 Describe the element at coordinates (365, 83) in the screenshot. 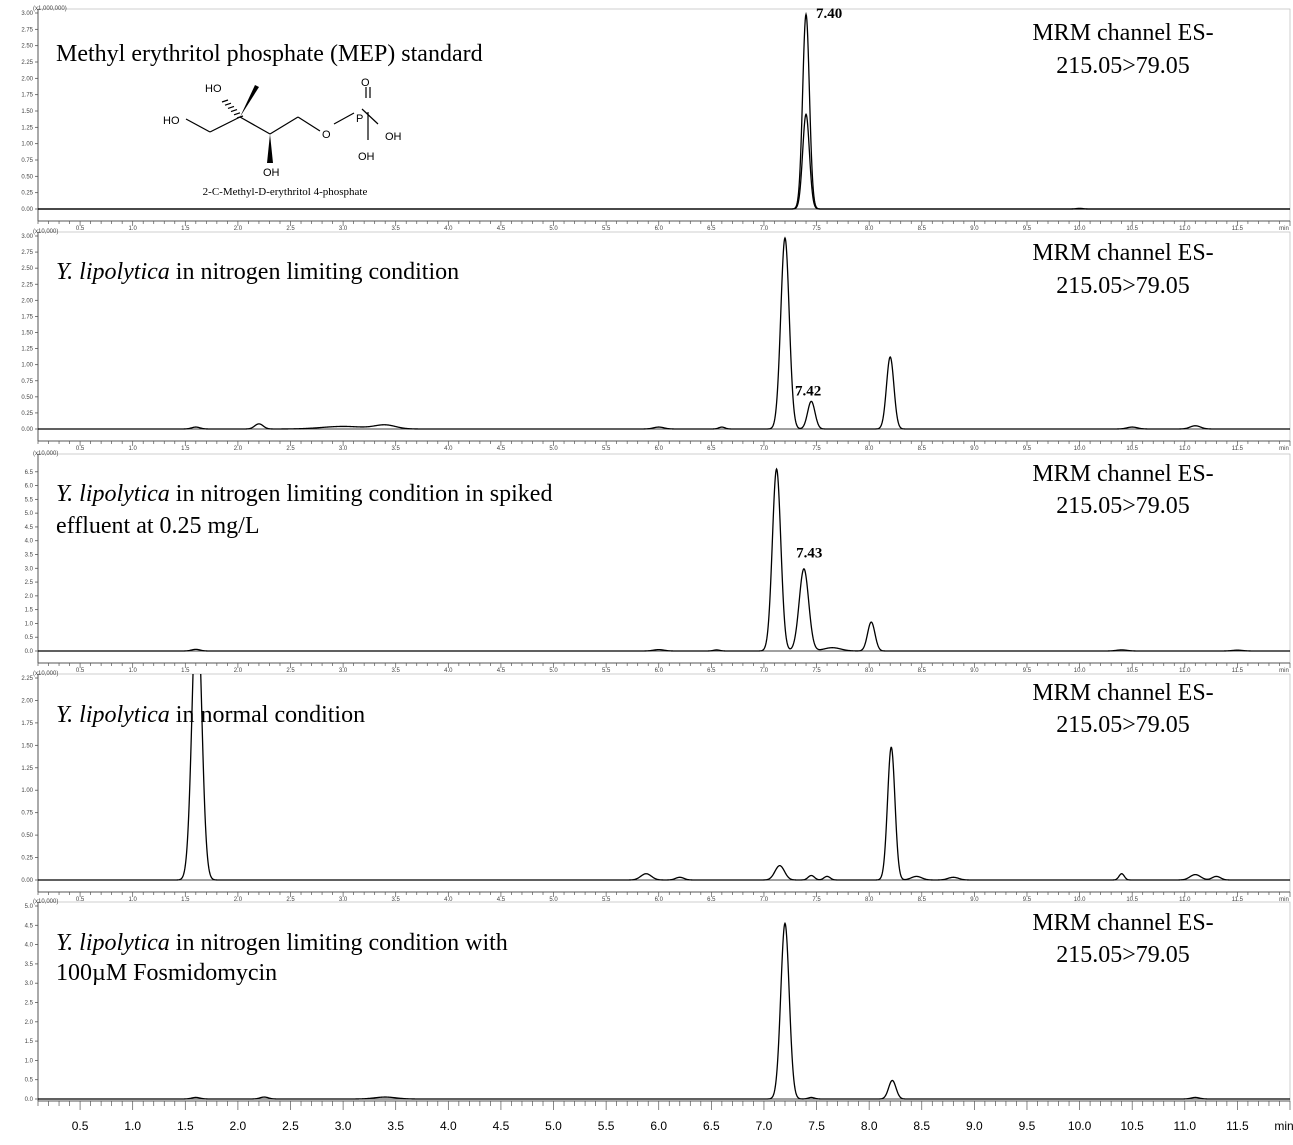

I see `atom-label: O` at that location.